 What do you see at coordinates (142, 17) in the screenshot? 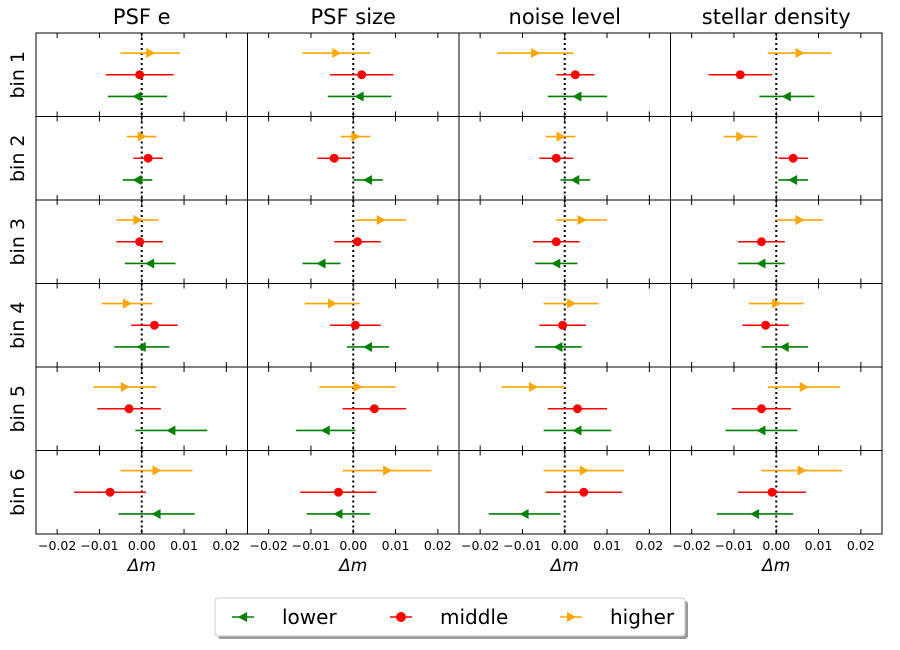
I see `column-title: PSF e` at bounding box center [142, 17].